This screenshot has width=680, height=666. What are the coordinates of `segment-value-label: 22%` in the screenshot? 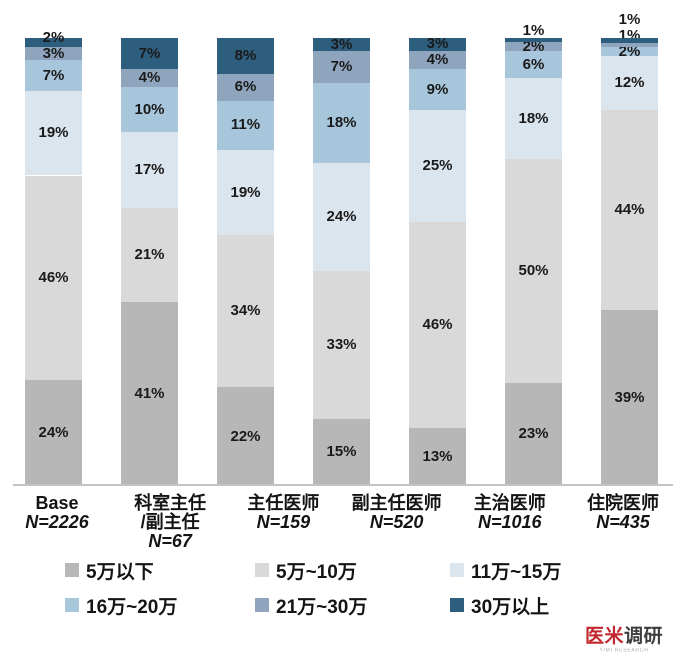 It's located at (245, 436).